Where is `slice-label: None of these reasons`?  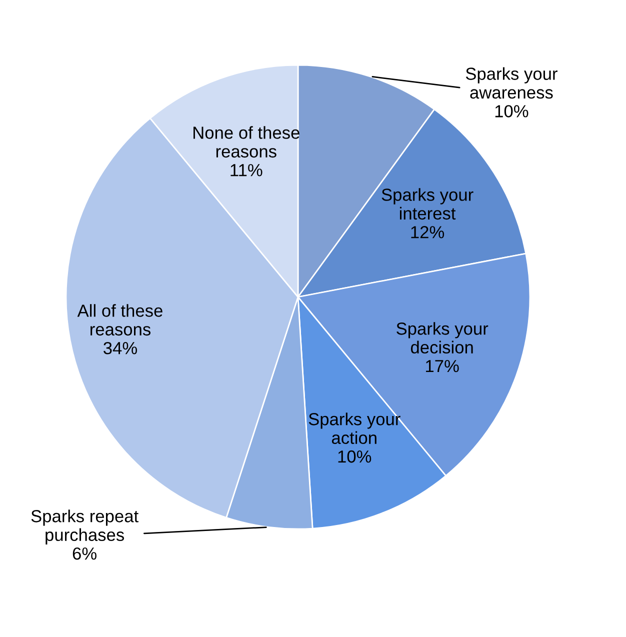 slice-label: None of these reasons is located at coordinates (247, 142).